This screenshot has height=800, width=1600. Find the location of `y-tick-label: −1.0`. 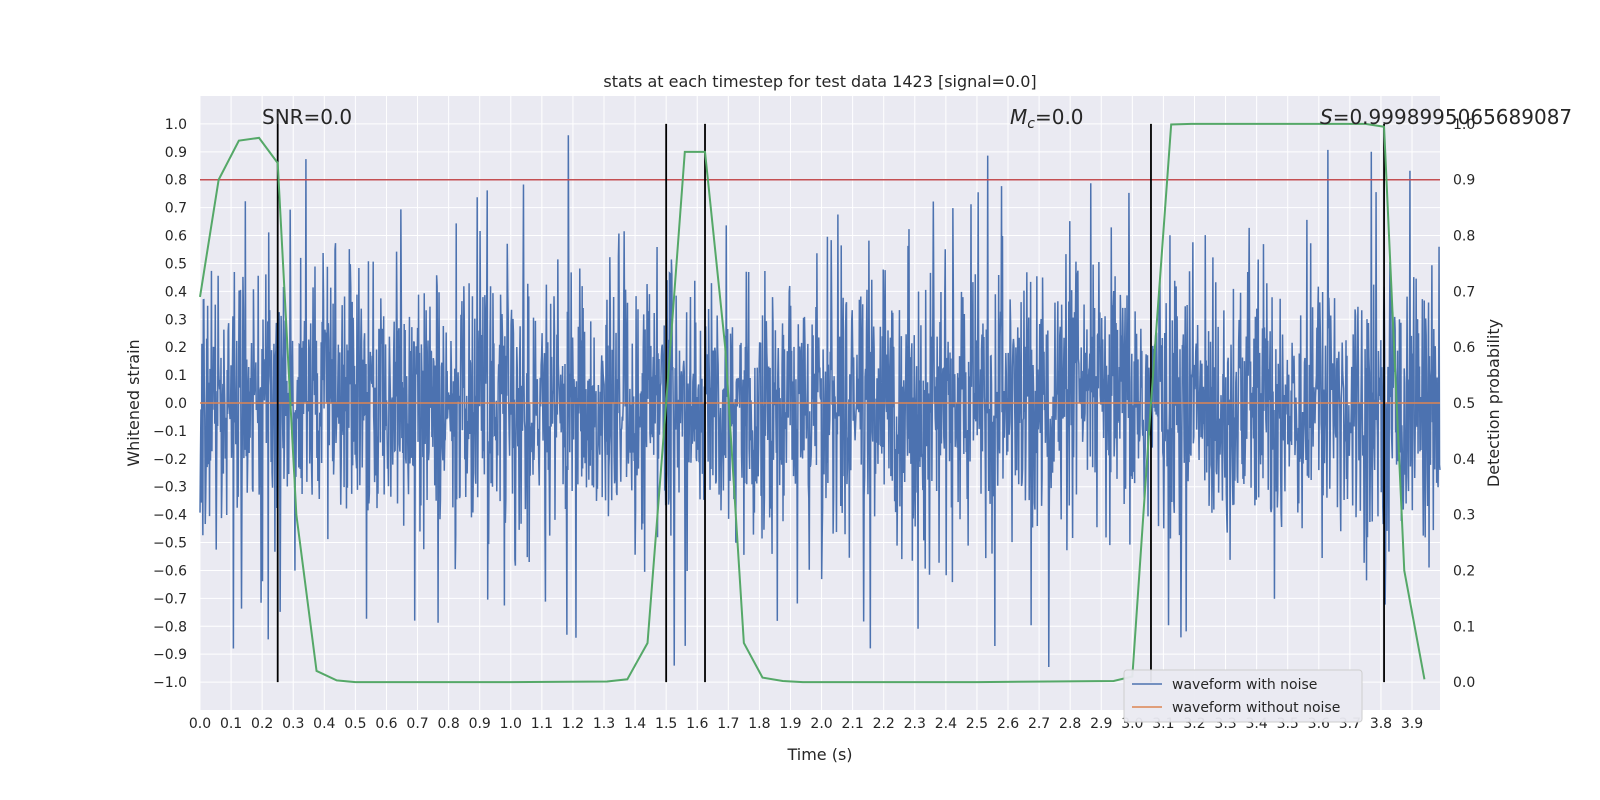

y-tick-label: −1.0 is located at coordinates (170, 683).